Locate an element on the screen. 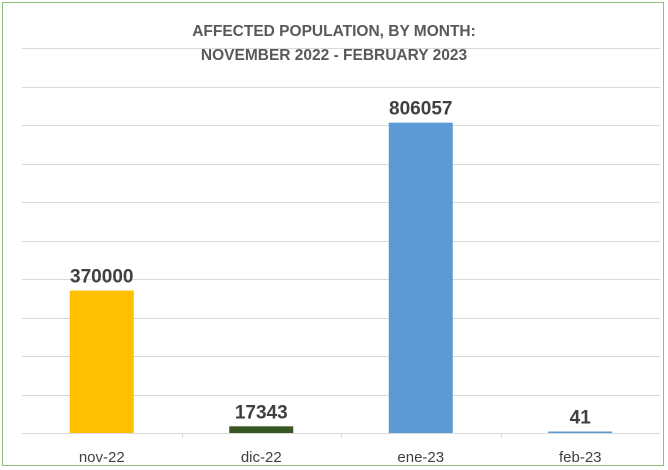 The width and height of the screenshot is (668, 470). x-tick-label-nov-22: nov-22 is located at coordinates (102, 457).